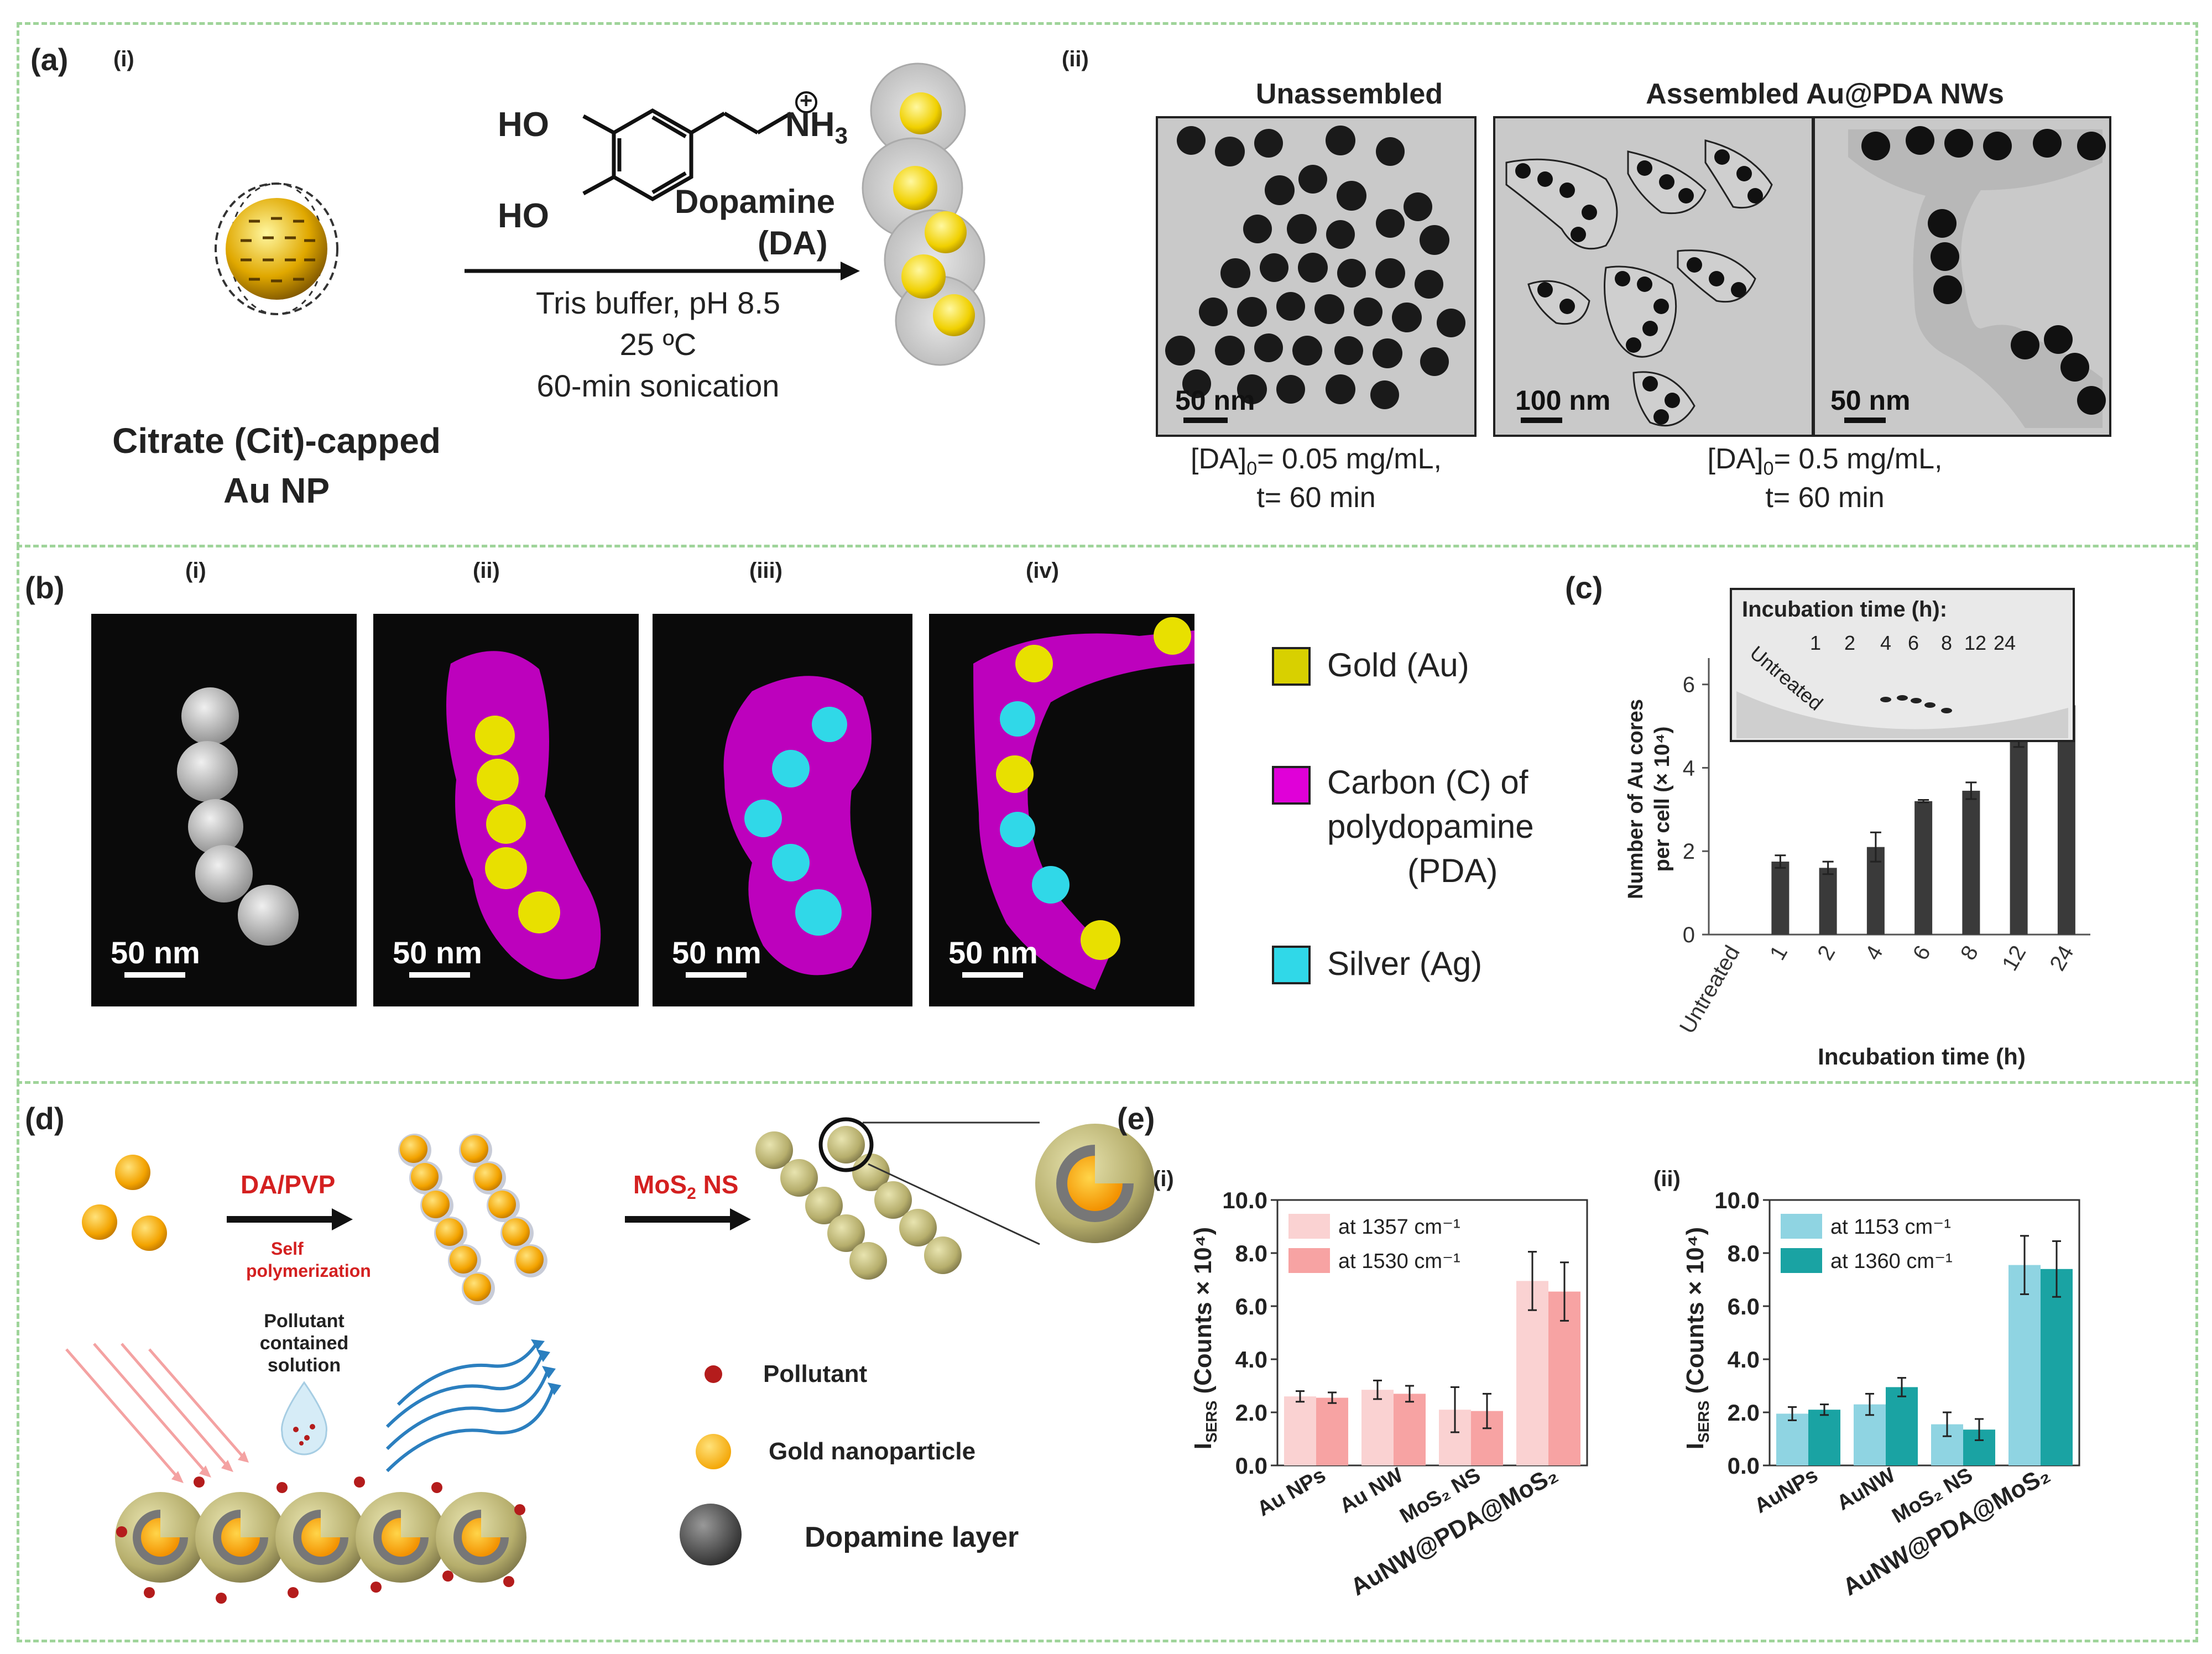  I want to click on inset-tubes, so click(1902, 715).